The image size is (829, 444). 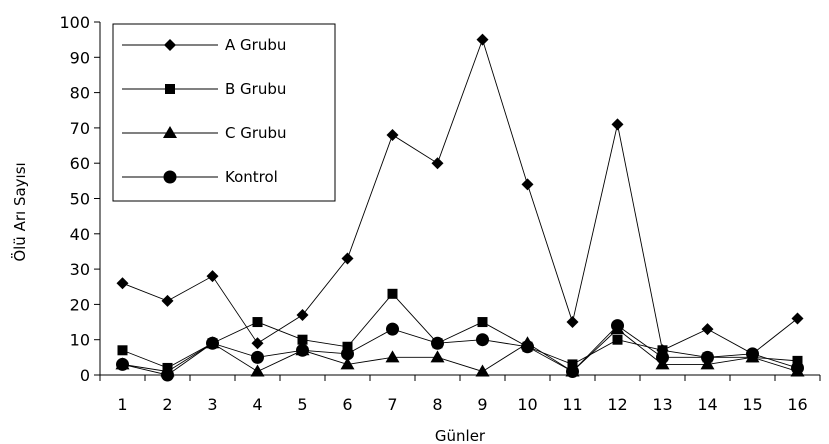 I want to click on x-tick-label: 3, so click(x=212, y=404).